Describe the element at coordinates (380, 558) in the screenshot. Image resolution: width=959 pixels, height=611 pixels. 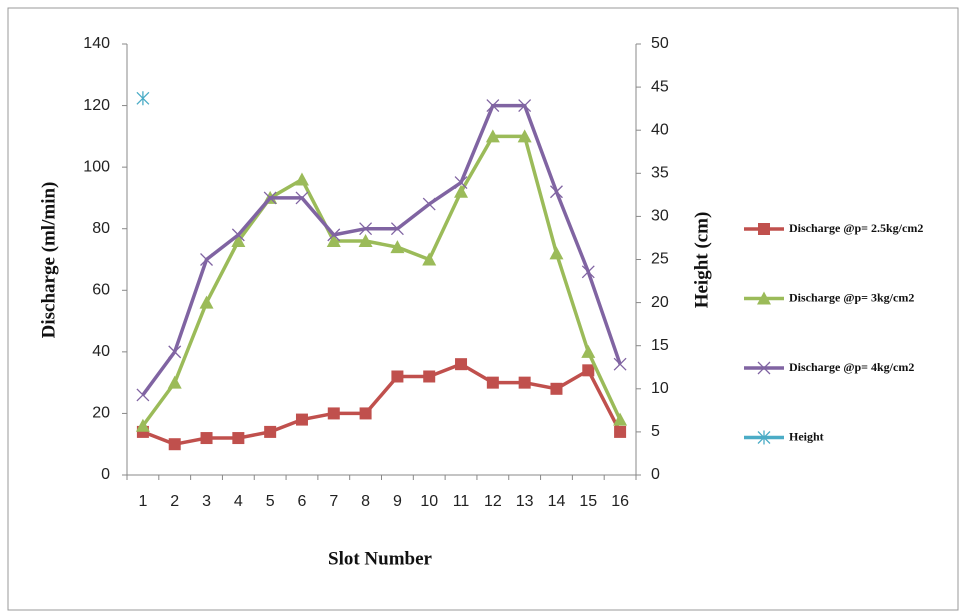
I see `x-axis-title: Slot Number` at that location.